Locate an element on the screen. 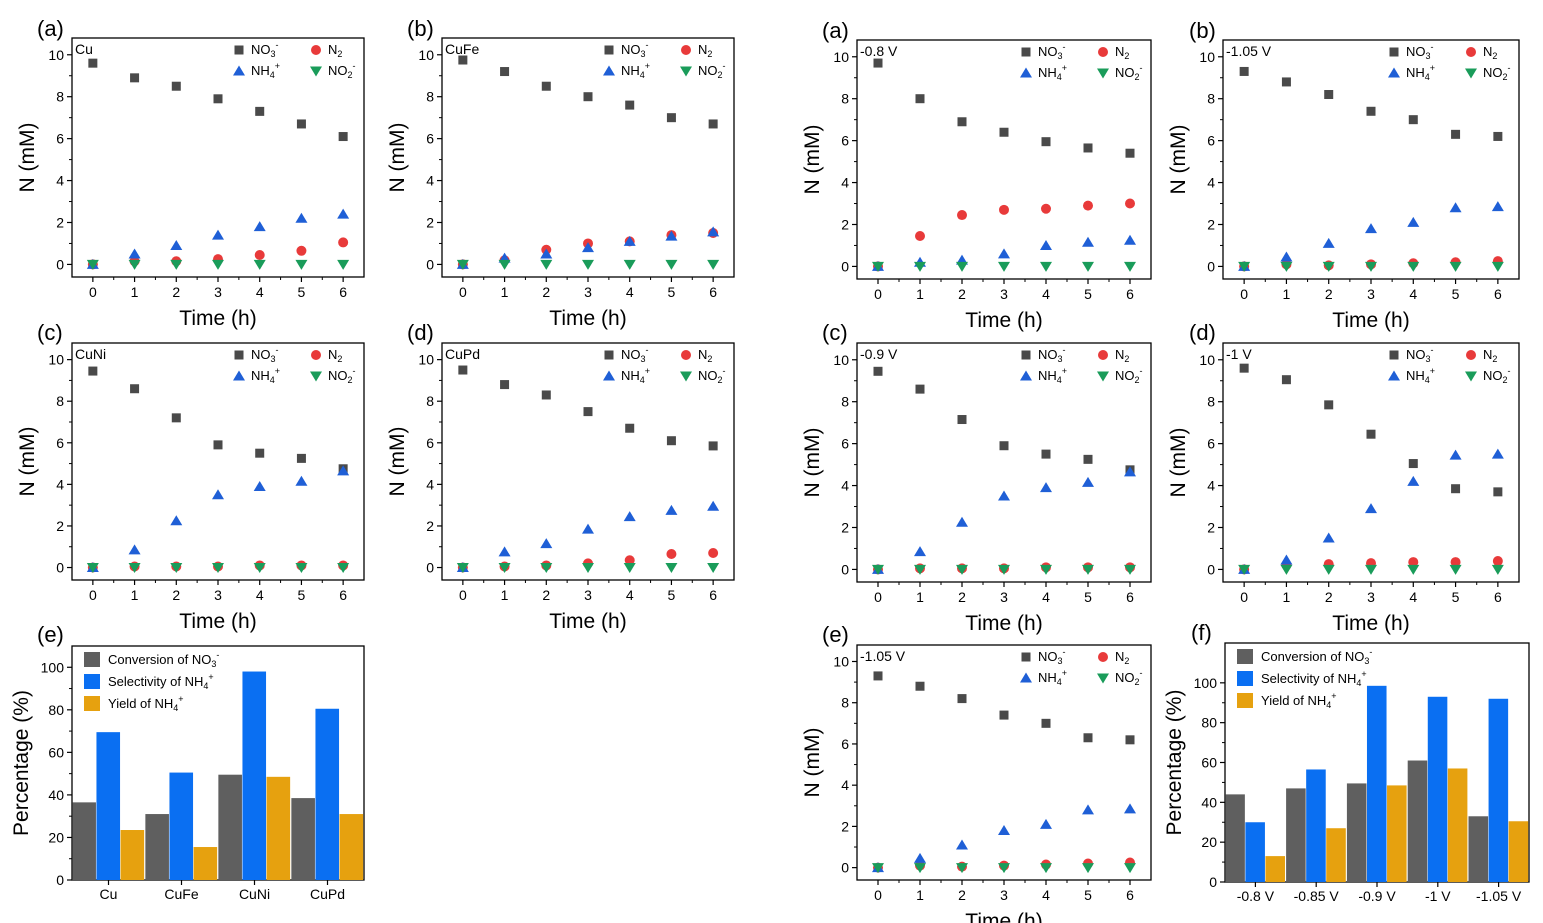 The image size is (1543, 923). y-tick-label: 60 is located at coordinates (1209, 763).